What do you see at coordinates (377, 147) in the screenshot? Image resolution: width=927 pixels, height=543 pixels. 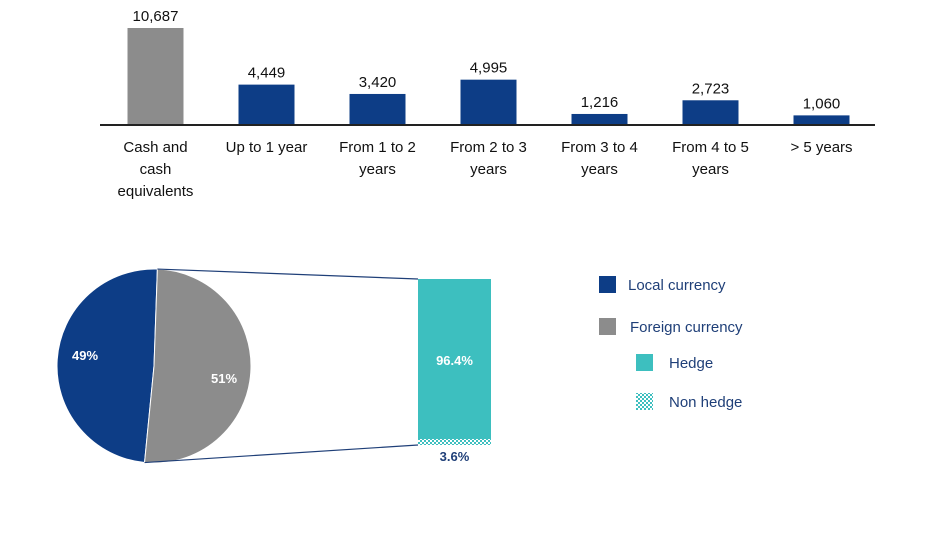 I see `category-label-2-0: From 1 to 2` at bounding box center [377, 147].